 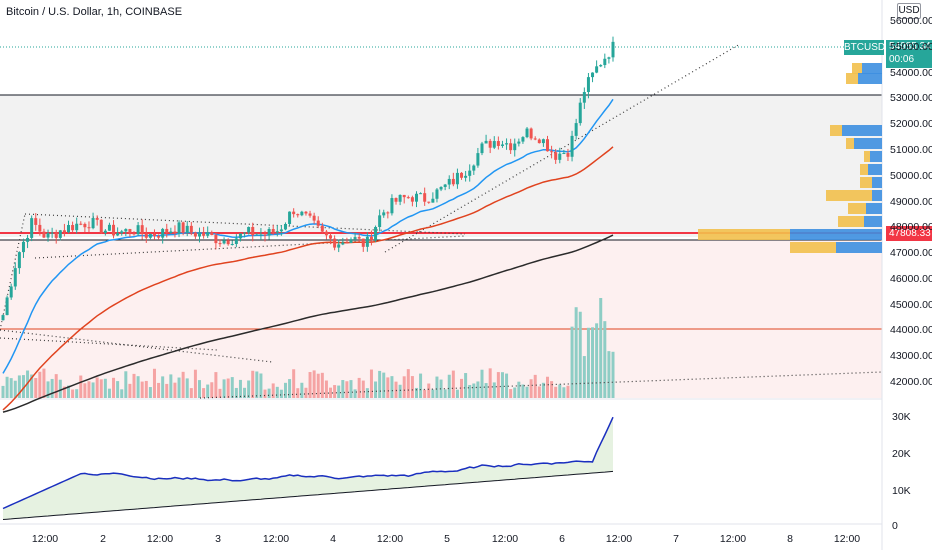 What do you see at coordinates (911, 46) in the screenshot?
I see `price-tick: 55000.00` at bounding box center [911, 46].